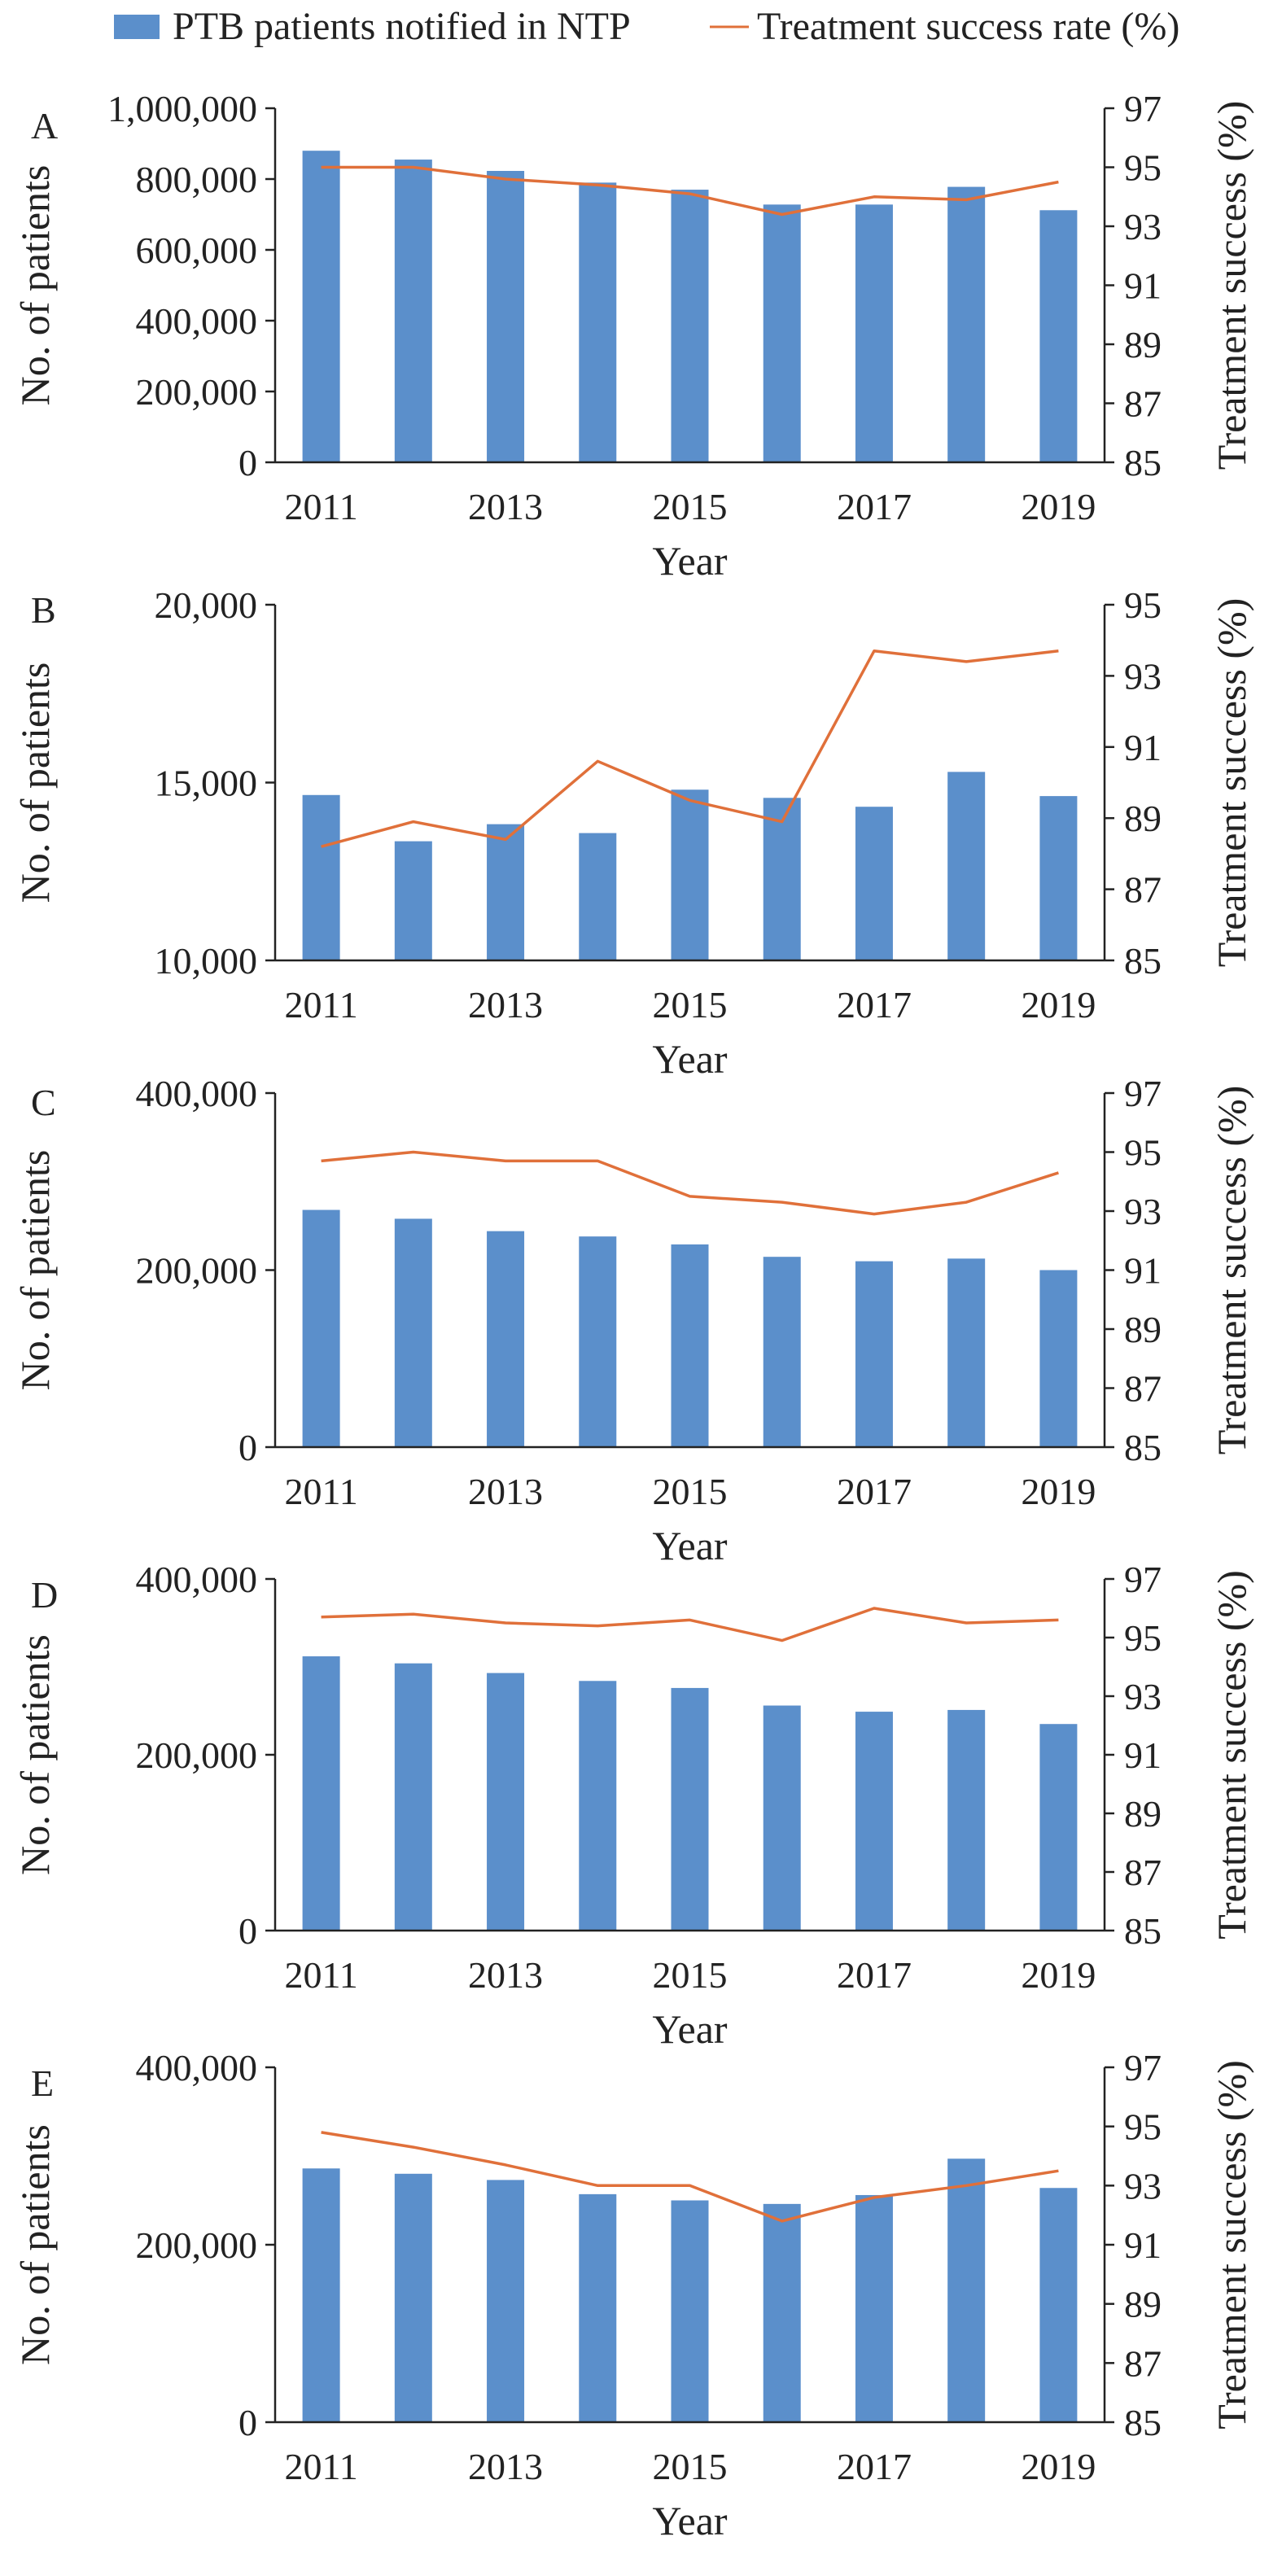  What do you see at coordinates (43, 2083) in the screenshot?
I see `panel-letter: E` at bounding box center [43, 2083].